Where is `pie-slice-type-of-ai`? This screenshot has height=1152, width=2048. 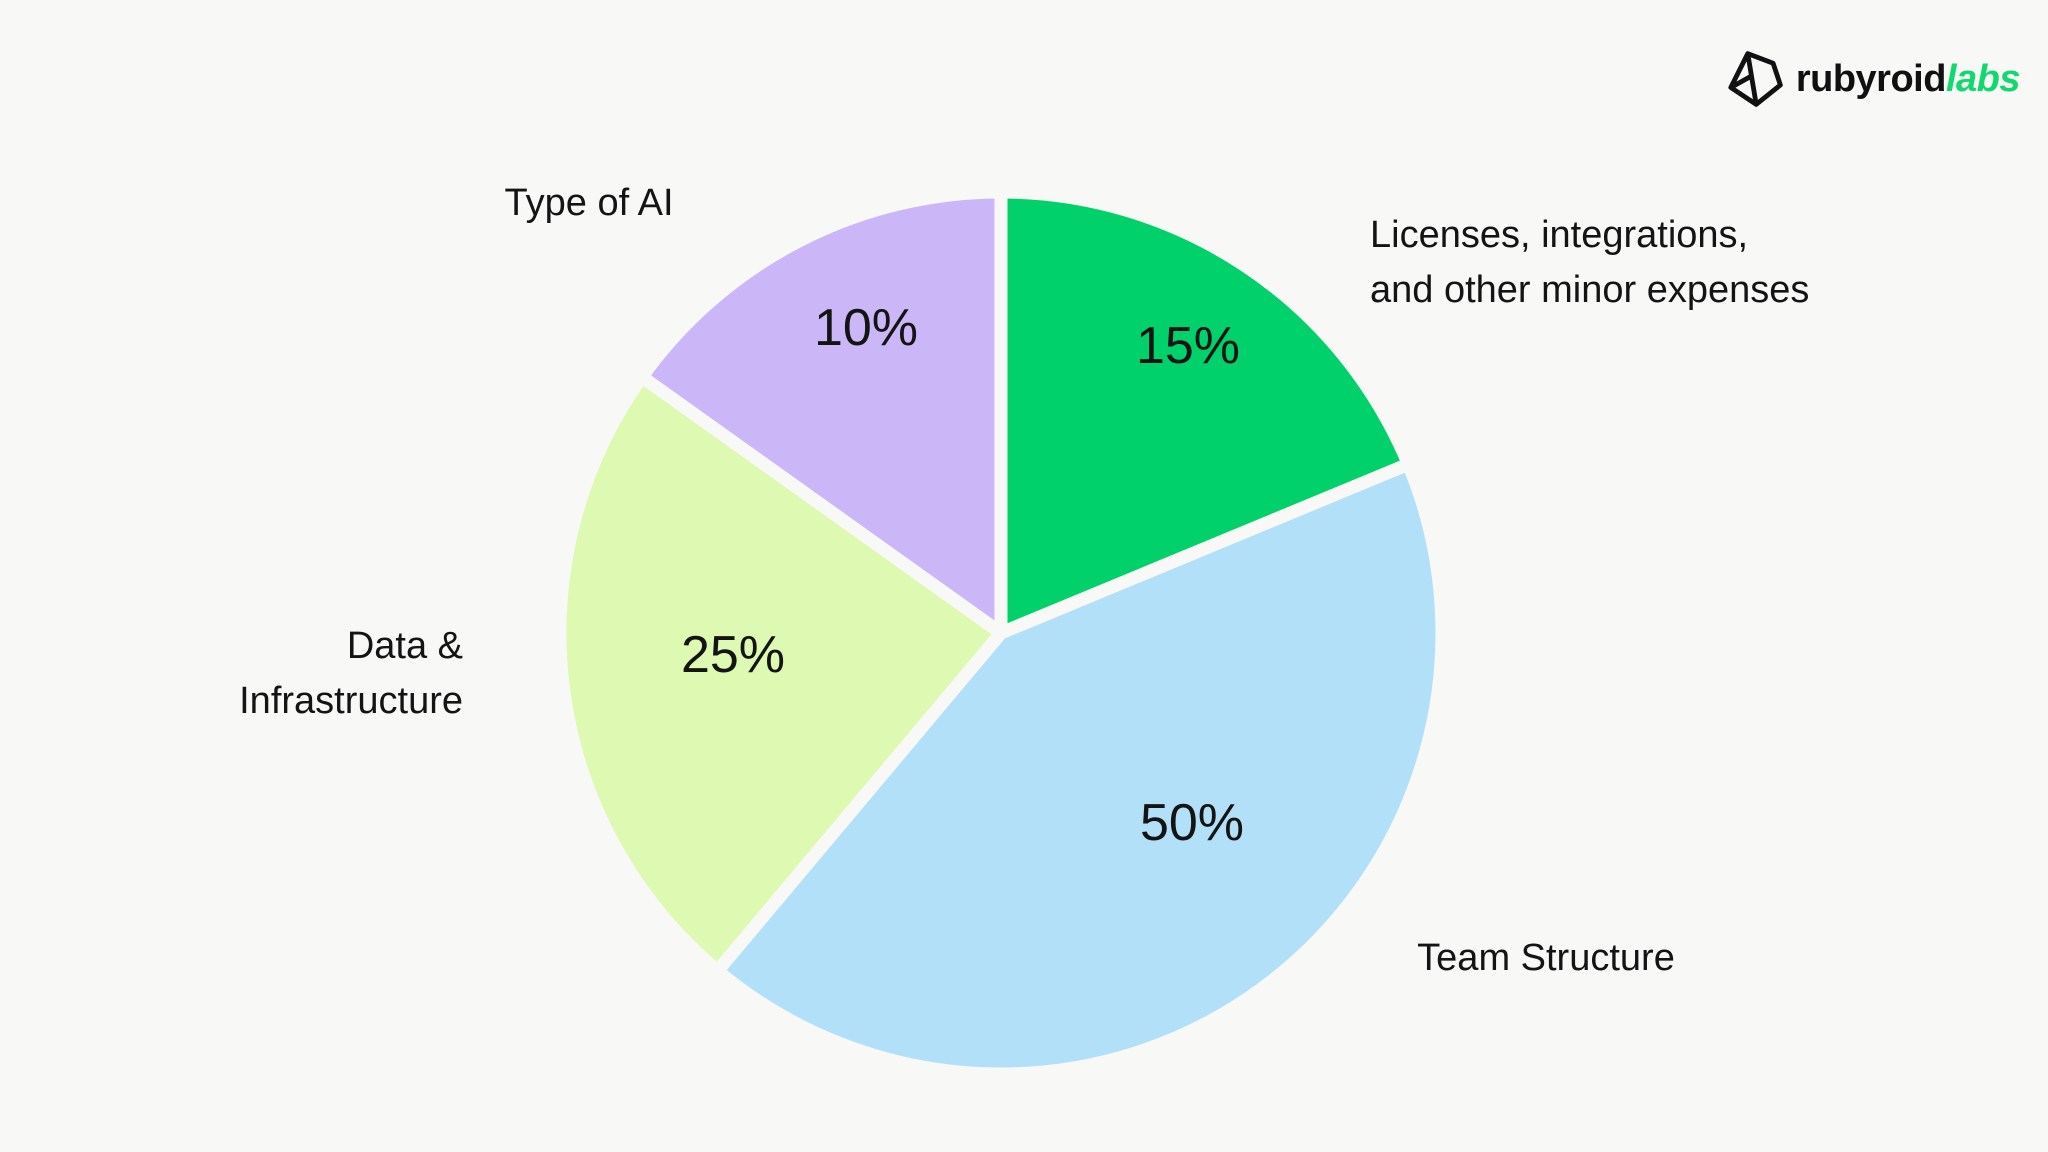
pie-slice-type-of-ai is located at coordinates (821, 412).